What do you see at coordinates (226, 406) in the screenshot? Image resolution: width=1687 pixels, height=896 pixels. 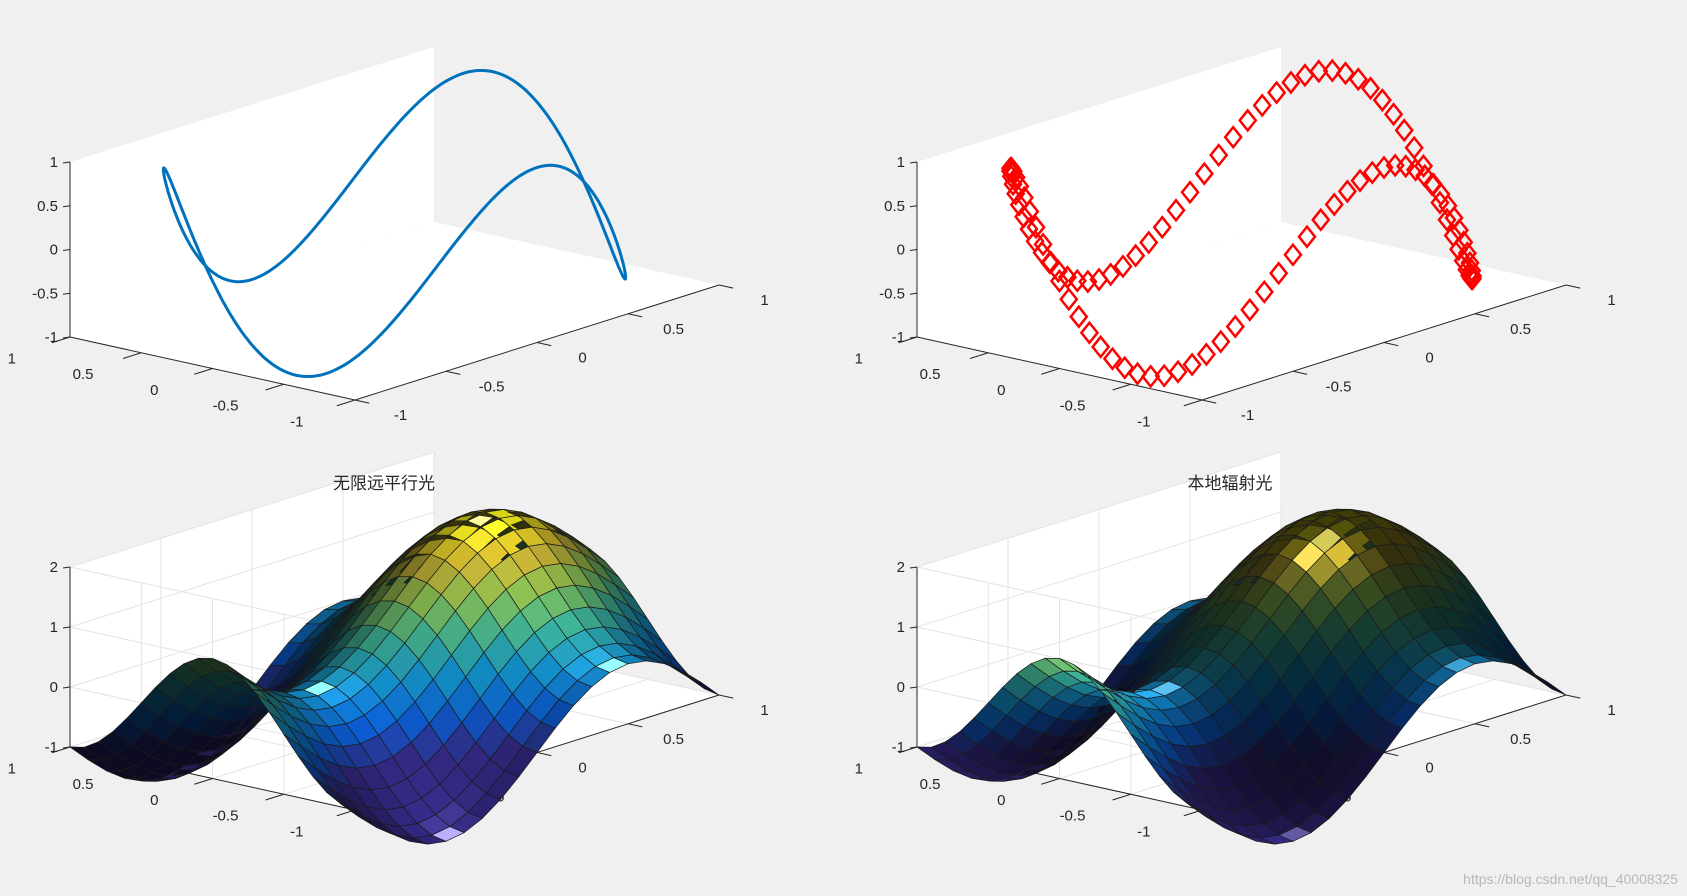 I see `y-tick-label: -0.5` at bounding box center [226, 406].